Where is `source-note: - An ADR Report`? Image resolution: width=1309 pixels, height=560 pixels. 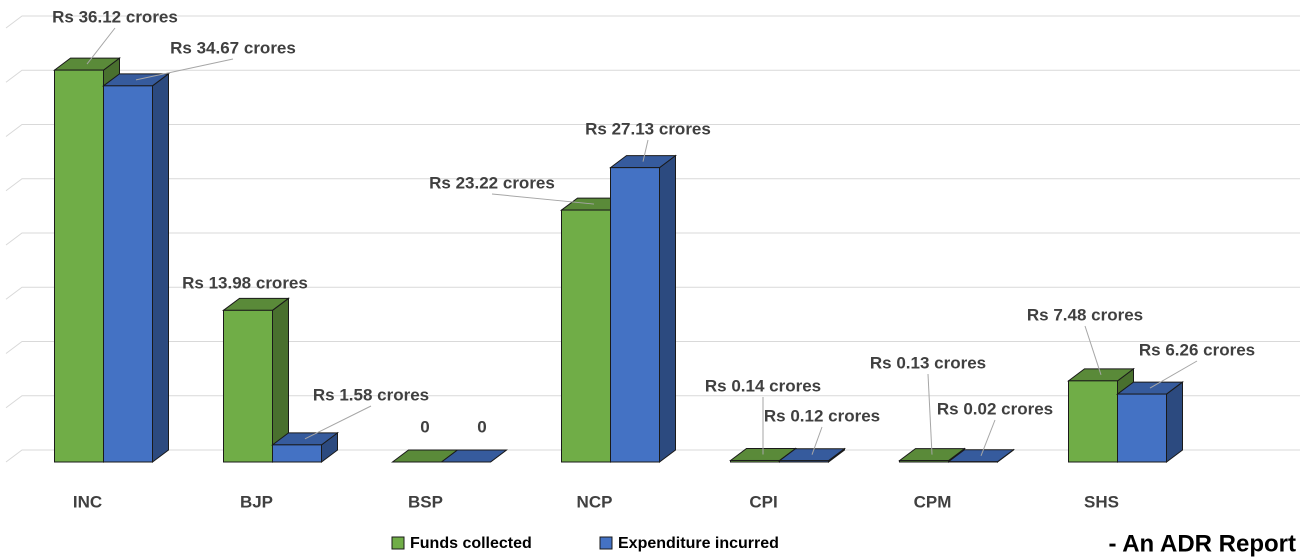
source-note: - An ADR Report is located at coordinates (1202, 543).